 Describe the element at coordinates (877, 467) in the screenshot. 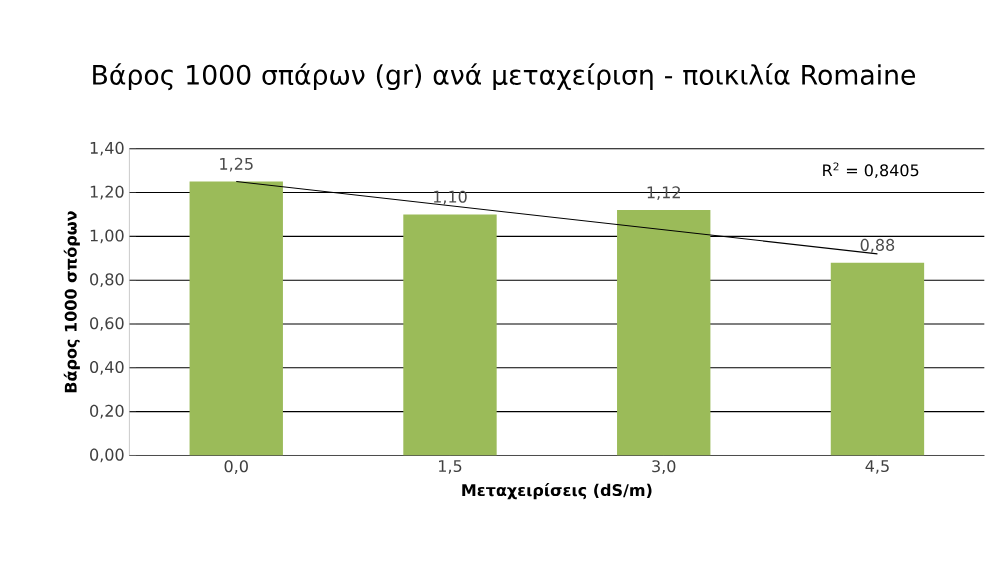

I see `x-tick-label: 4,5` at that location.